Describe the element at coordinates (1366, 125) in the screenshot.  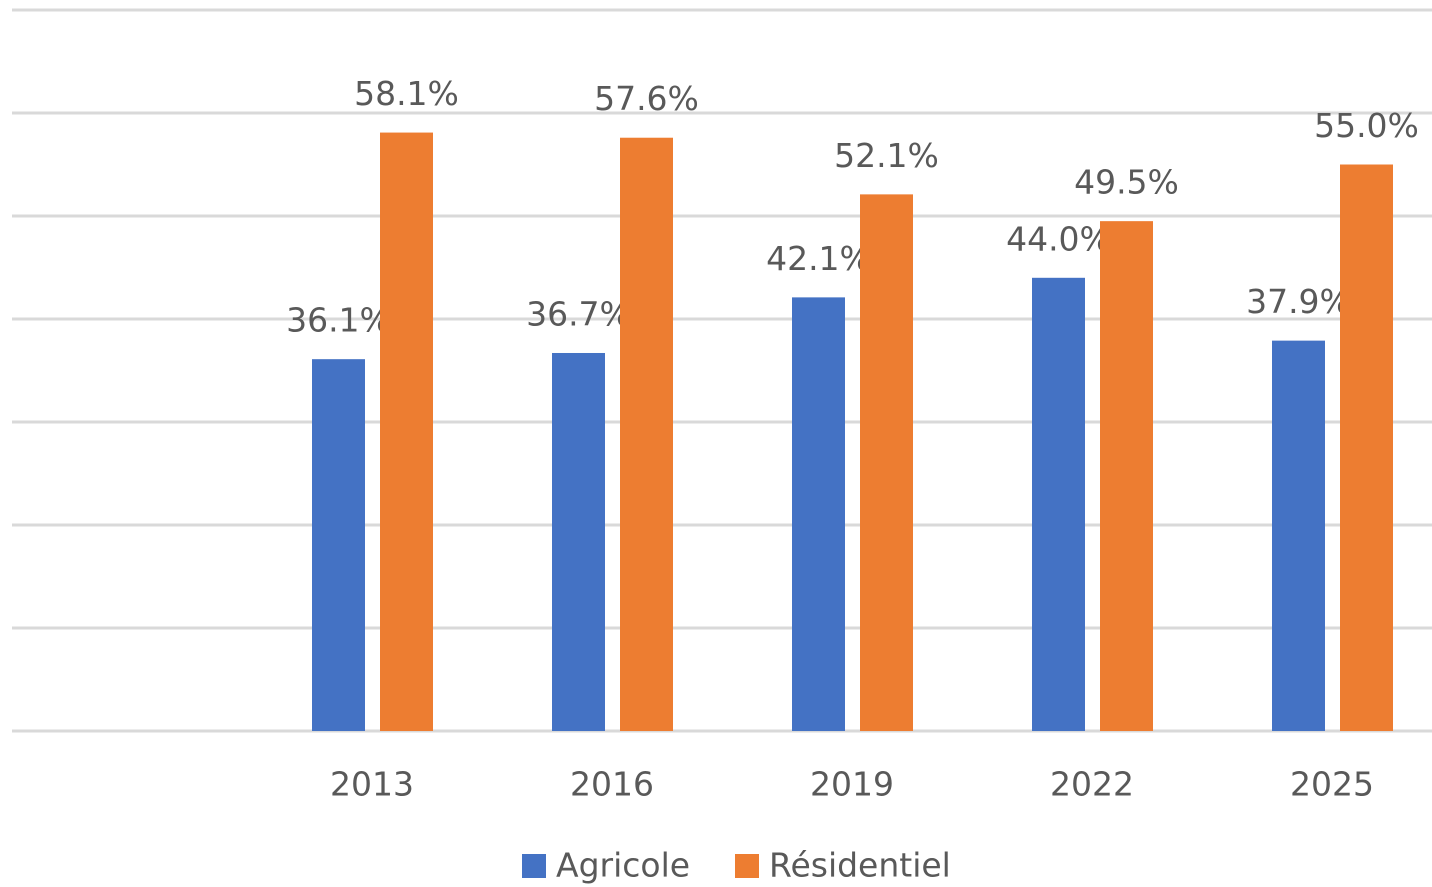
I see `data-label: 55.0%` at that location.